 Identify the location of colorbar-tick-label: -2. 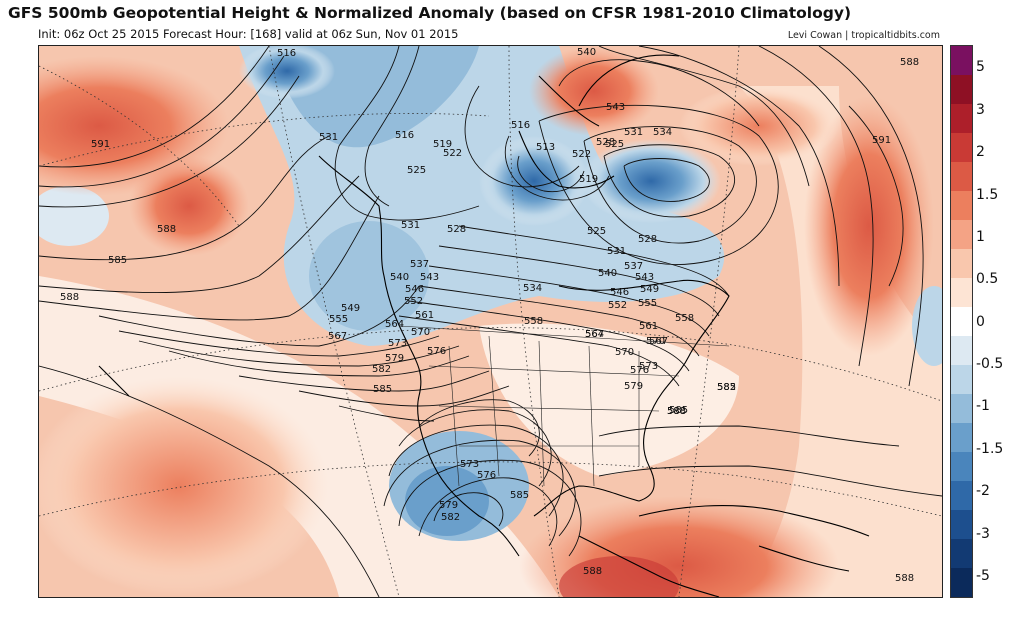
(983, 491).